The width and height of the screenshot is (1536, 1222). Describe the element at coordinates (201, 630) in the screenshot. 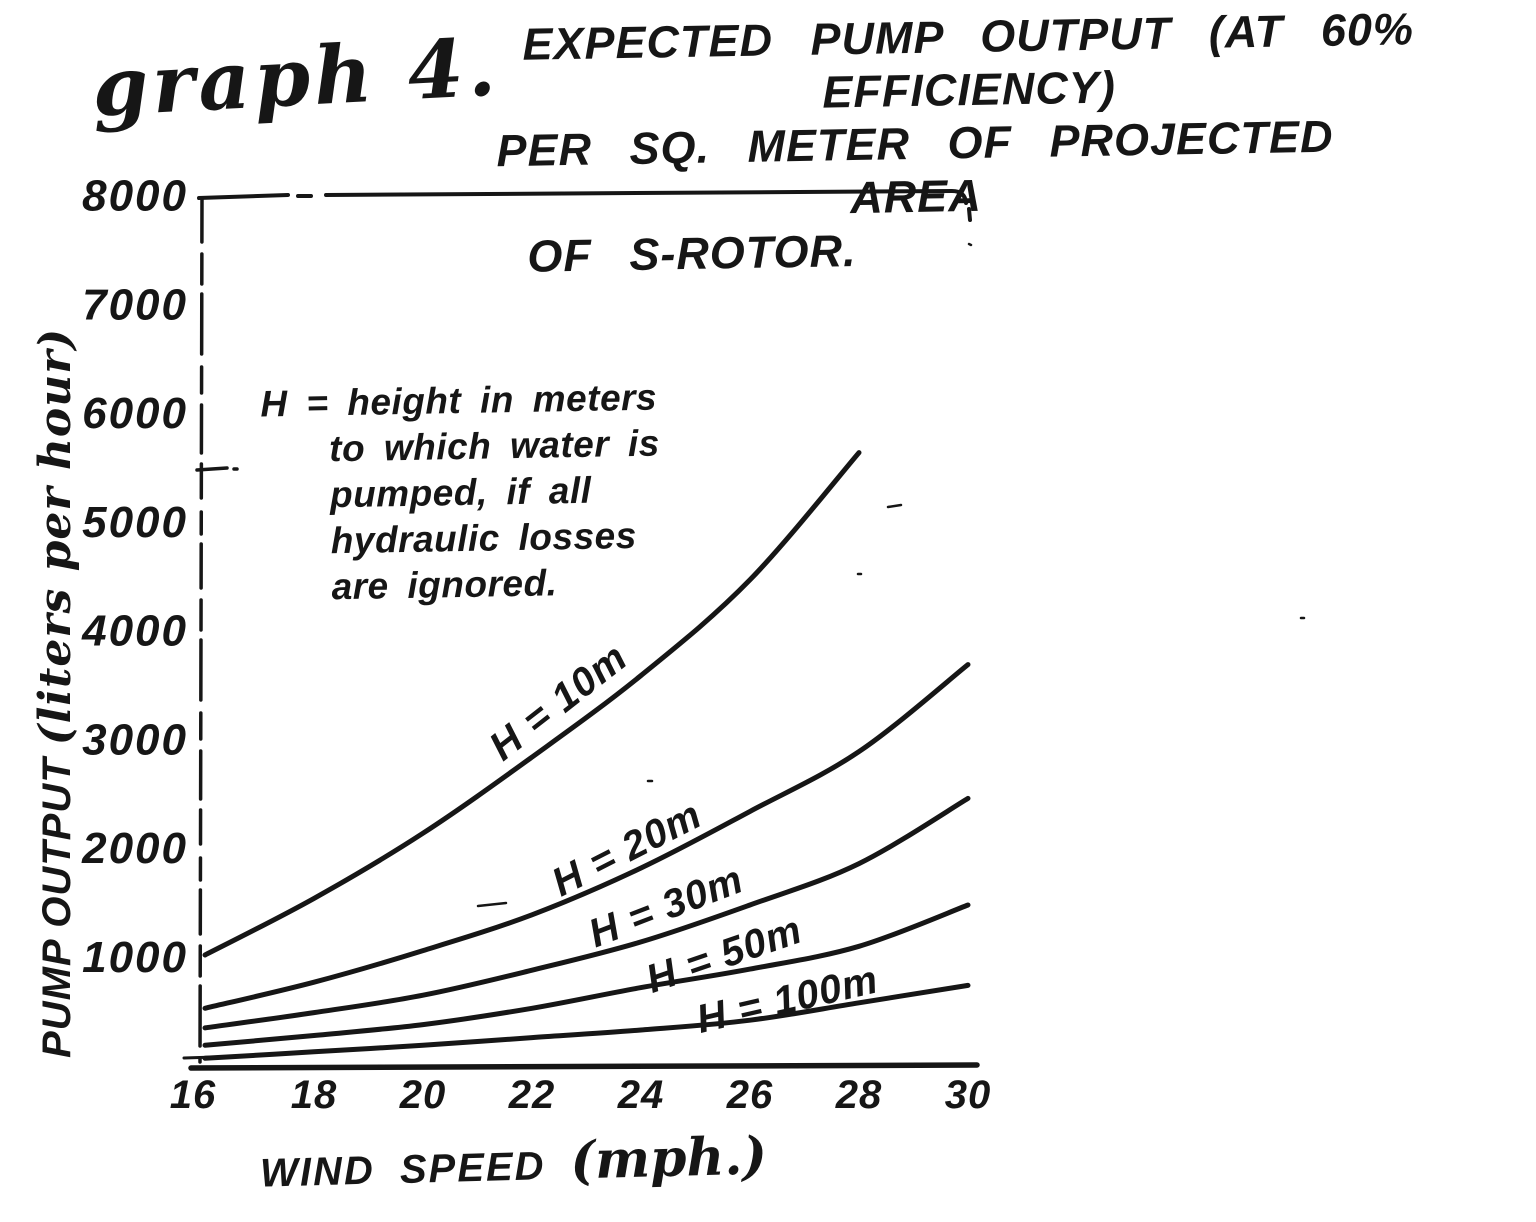

I see `y-axis-line` at that location.